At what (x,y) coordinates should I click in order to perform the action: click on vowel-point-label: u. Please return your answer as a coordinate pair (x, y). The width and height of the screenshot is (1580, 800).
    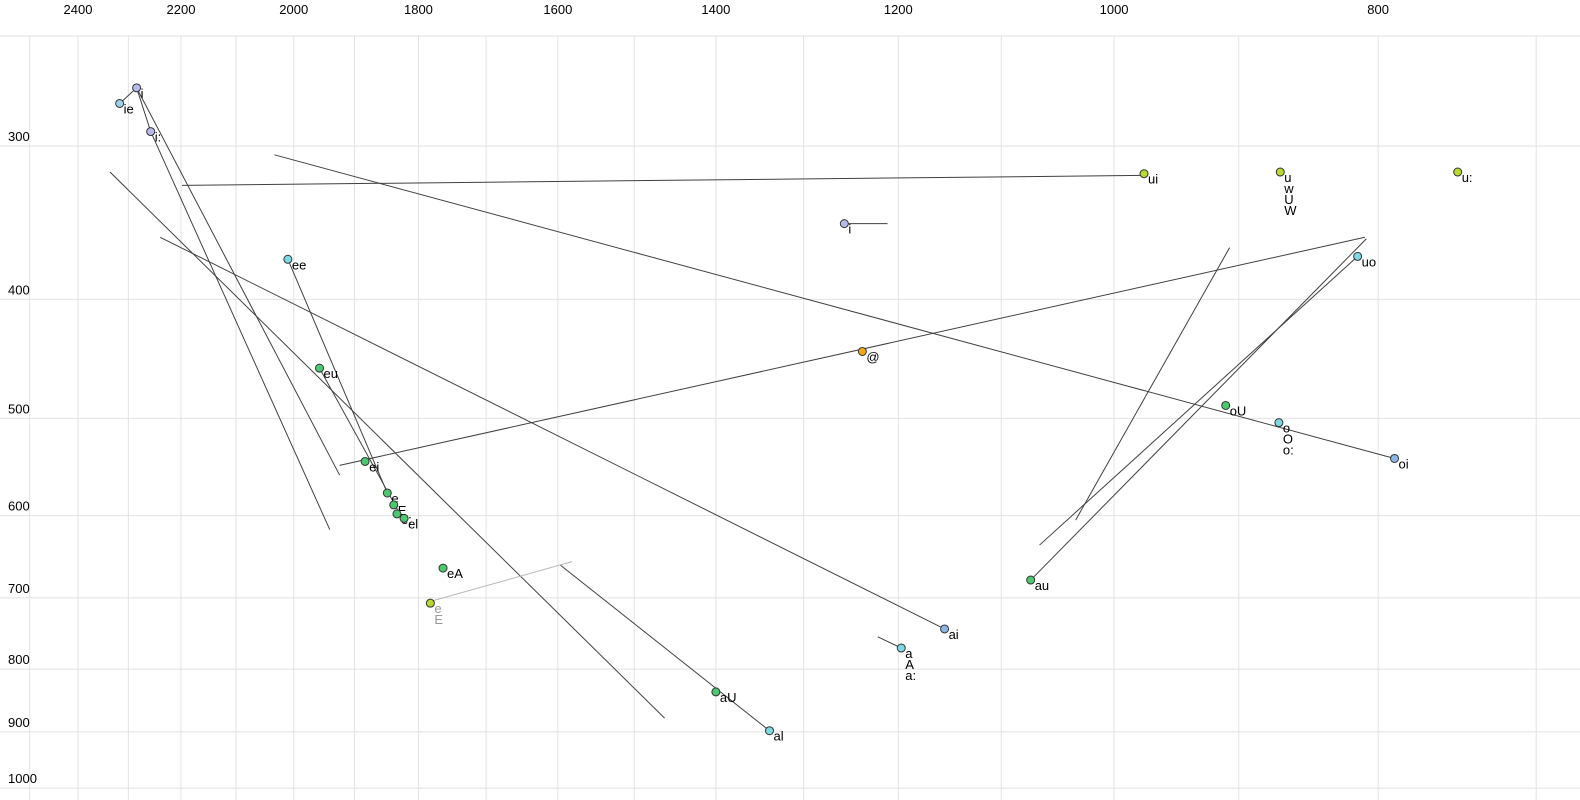
    Looking at the image, I should click on (1287, 177).